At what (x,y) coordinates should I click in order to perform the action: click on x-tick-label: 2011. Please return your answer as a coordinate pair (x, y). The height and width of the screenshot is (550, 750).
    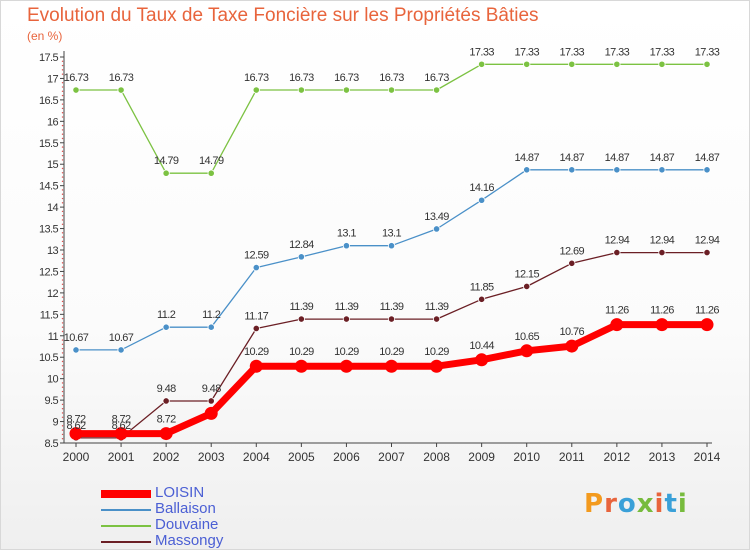
    Looking at the image, I should click on (572, 457).